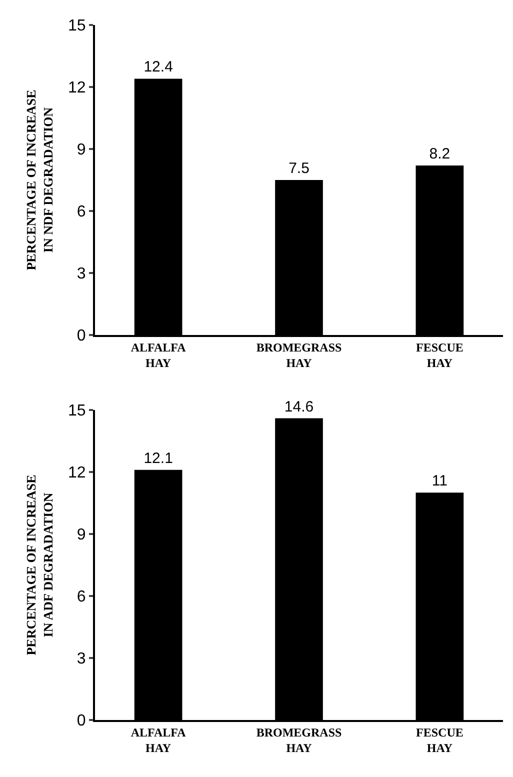 The height and width of the screenshot is (777, 513). I want to click on data-label: 8.2, so click(439, 154).